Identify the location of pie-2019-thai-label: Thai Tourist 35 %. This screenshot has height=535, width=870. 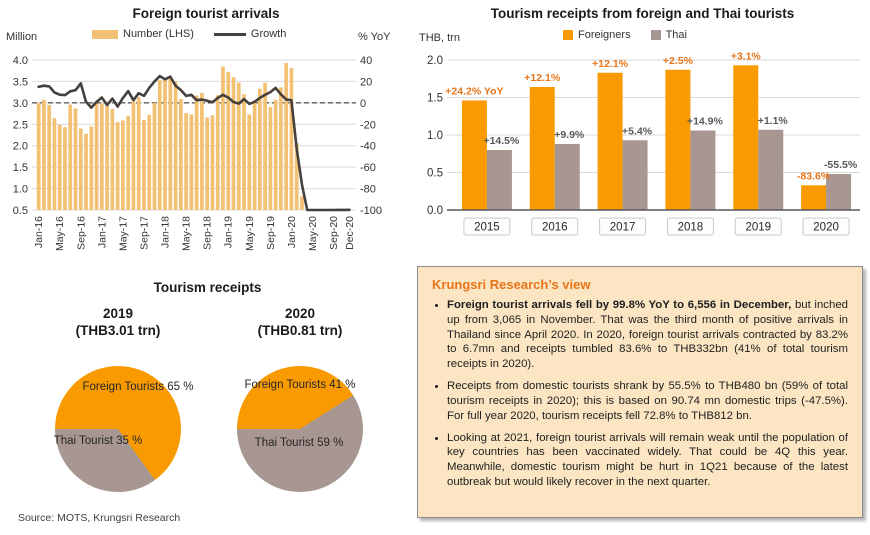
(98, 441).